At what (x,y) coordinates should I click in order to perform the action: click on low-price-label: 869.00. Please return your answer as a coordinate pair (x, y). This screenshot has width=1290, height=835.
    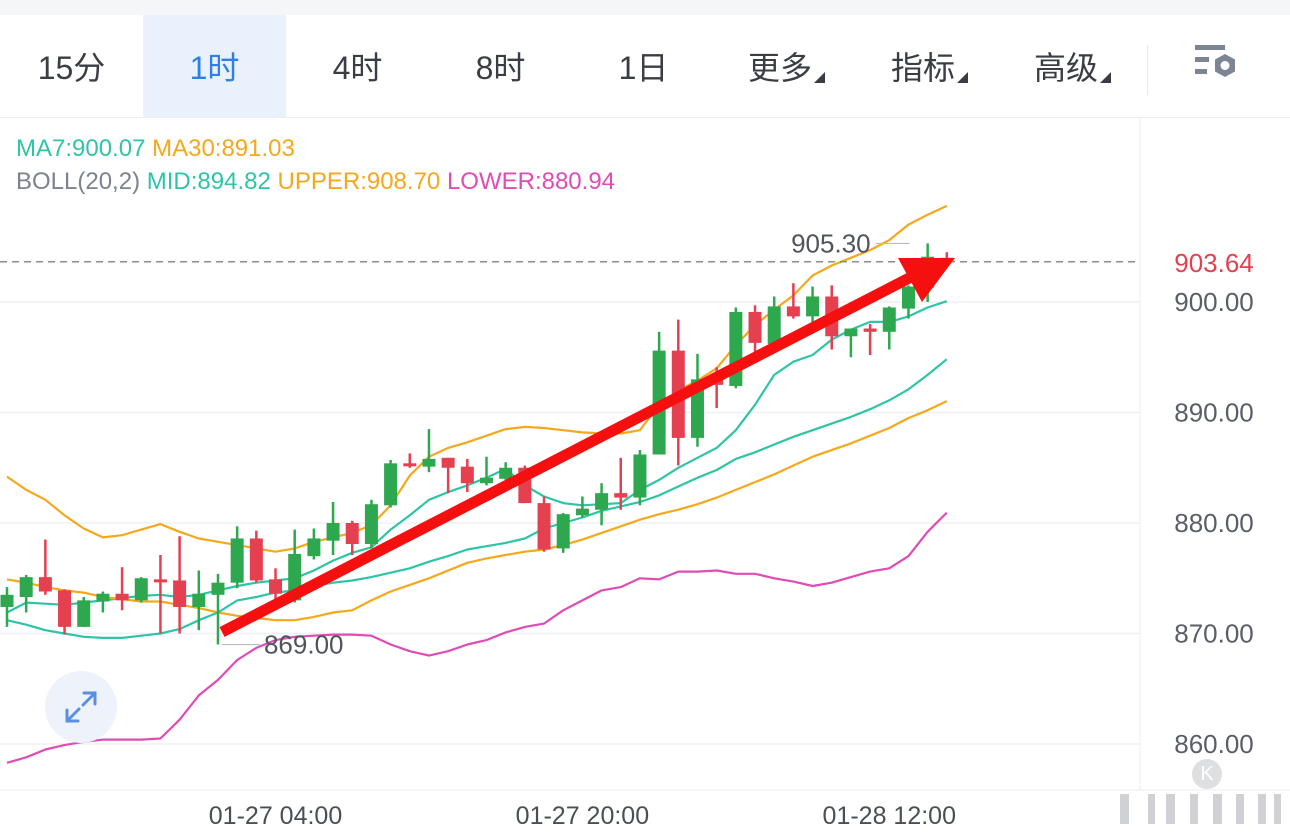
    Looking at the image, I should click on (304, 645).